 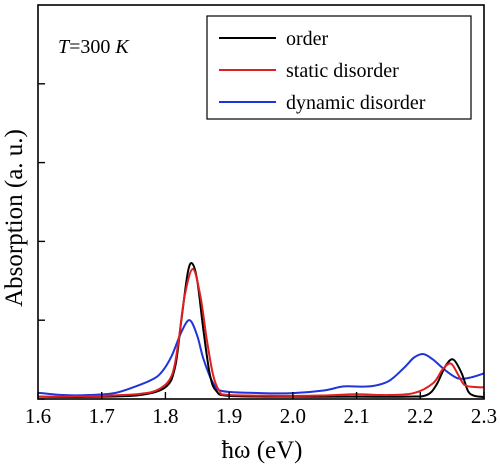 I want to click on x-tick-label: 2.2, so click(x=420, y=416).